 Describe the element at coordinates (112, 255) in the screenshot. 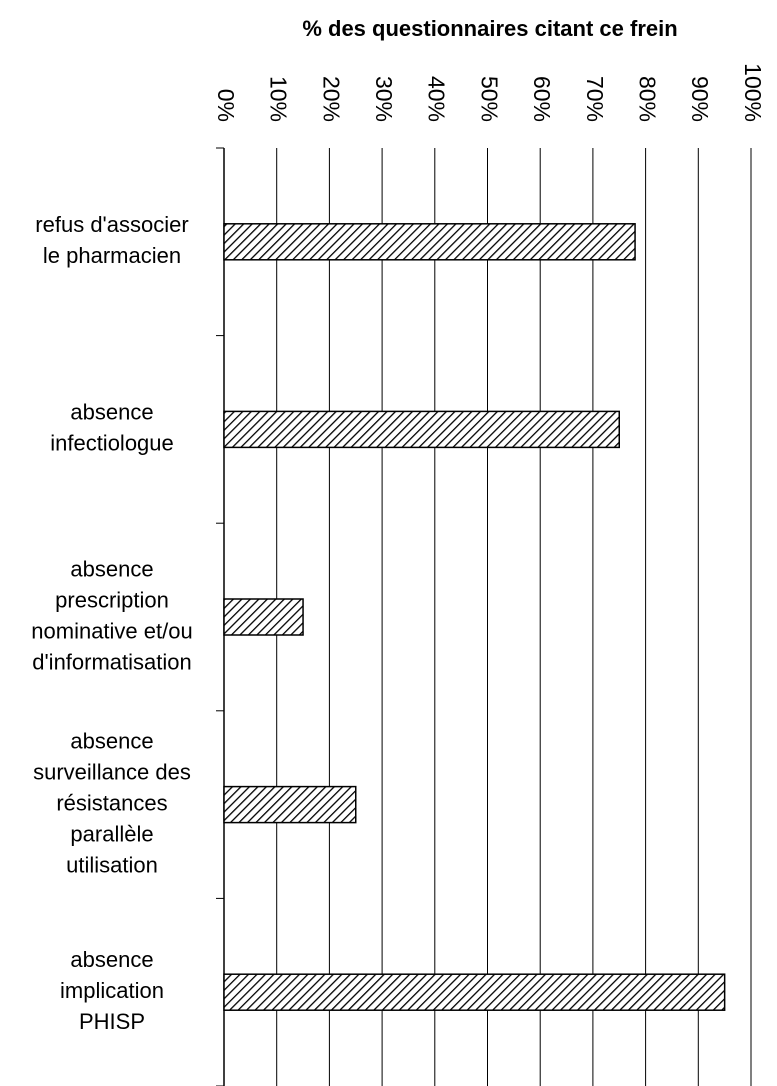

I see `y-tick-label: le pharmacien` at that location.